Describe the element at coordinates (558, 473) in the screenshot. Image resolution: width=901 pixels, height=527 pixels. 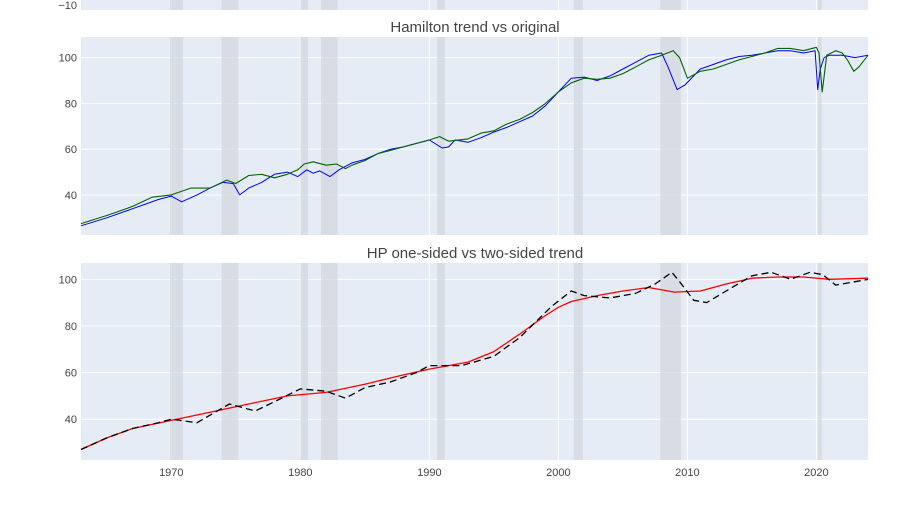
I see `x-tick-label: 2000` at that location.